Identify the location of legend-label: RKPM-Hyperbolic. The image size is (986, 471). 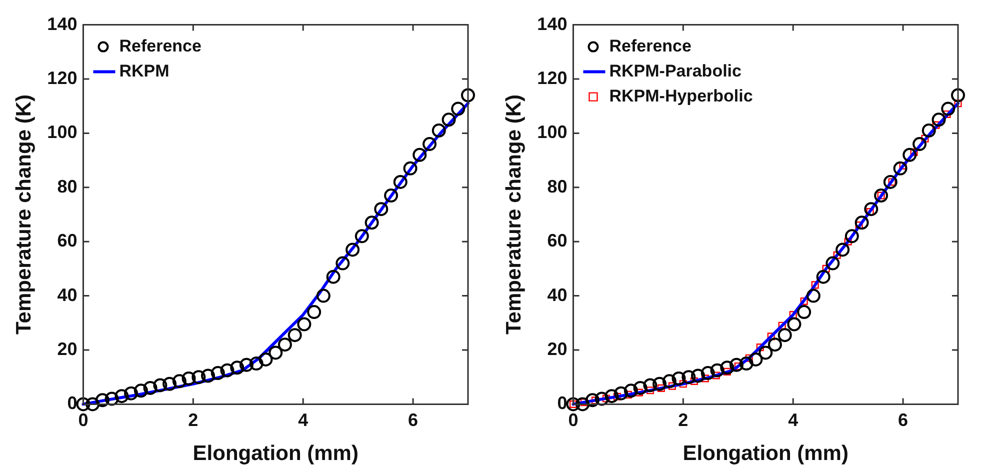
(681, 96).